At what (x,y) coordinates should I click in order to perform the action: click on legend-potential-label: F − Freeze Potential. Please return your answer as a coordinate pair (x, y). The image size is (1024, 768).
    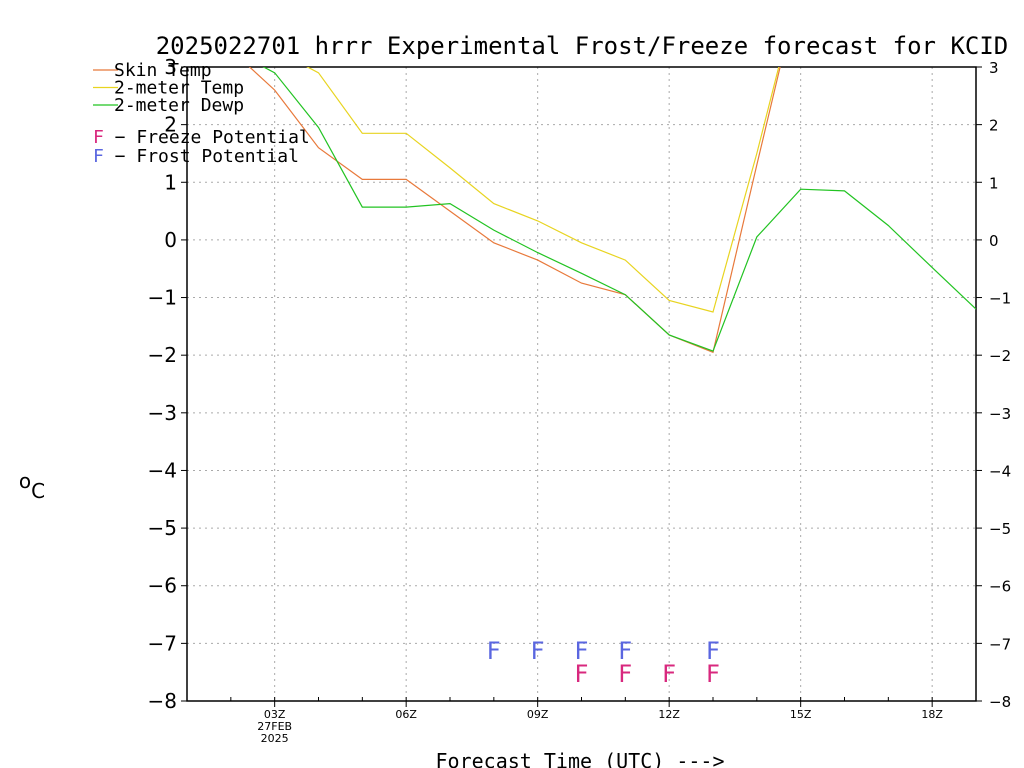
    Looking at the image, I should click on (201, 137).